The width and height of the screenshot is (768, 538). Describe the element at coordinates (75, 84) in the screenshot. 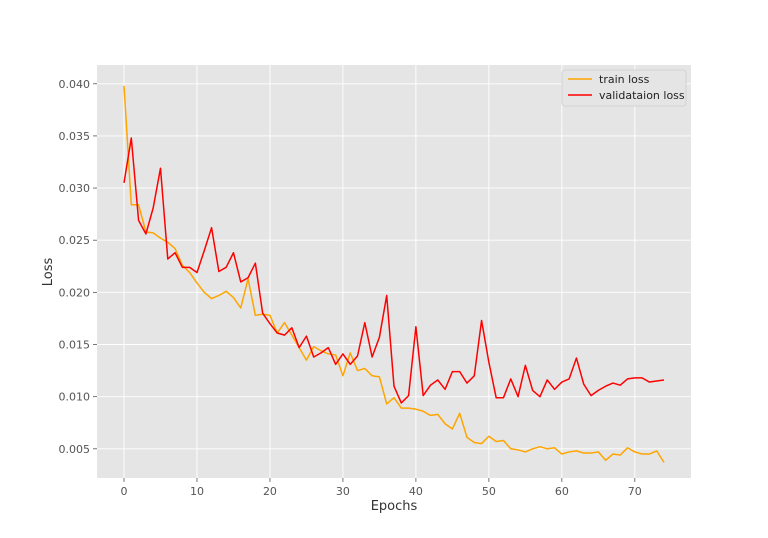

I see `y-tick-label: 0.040` at that location.